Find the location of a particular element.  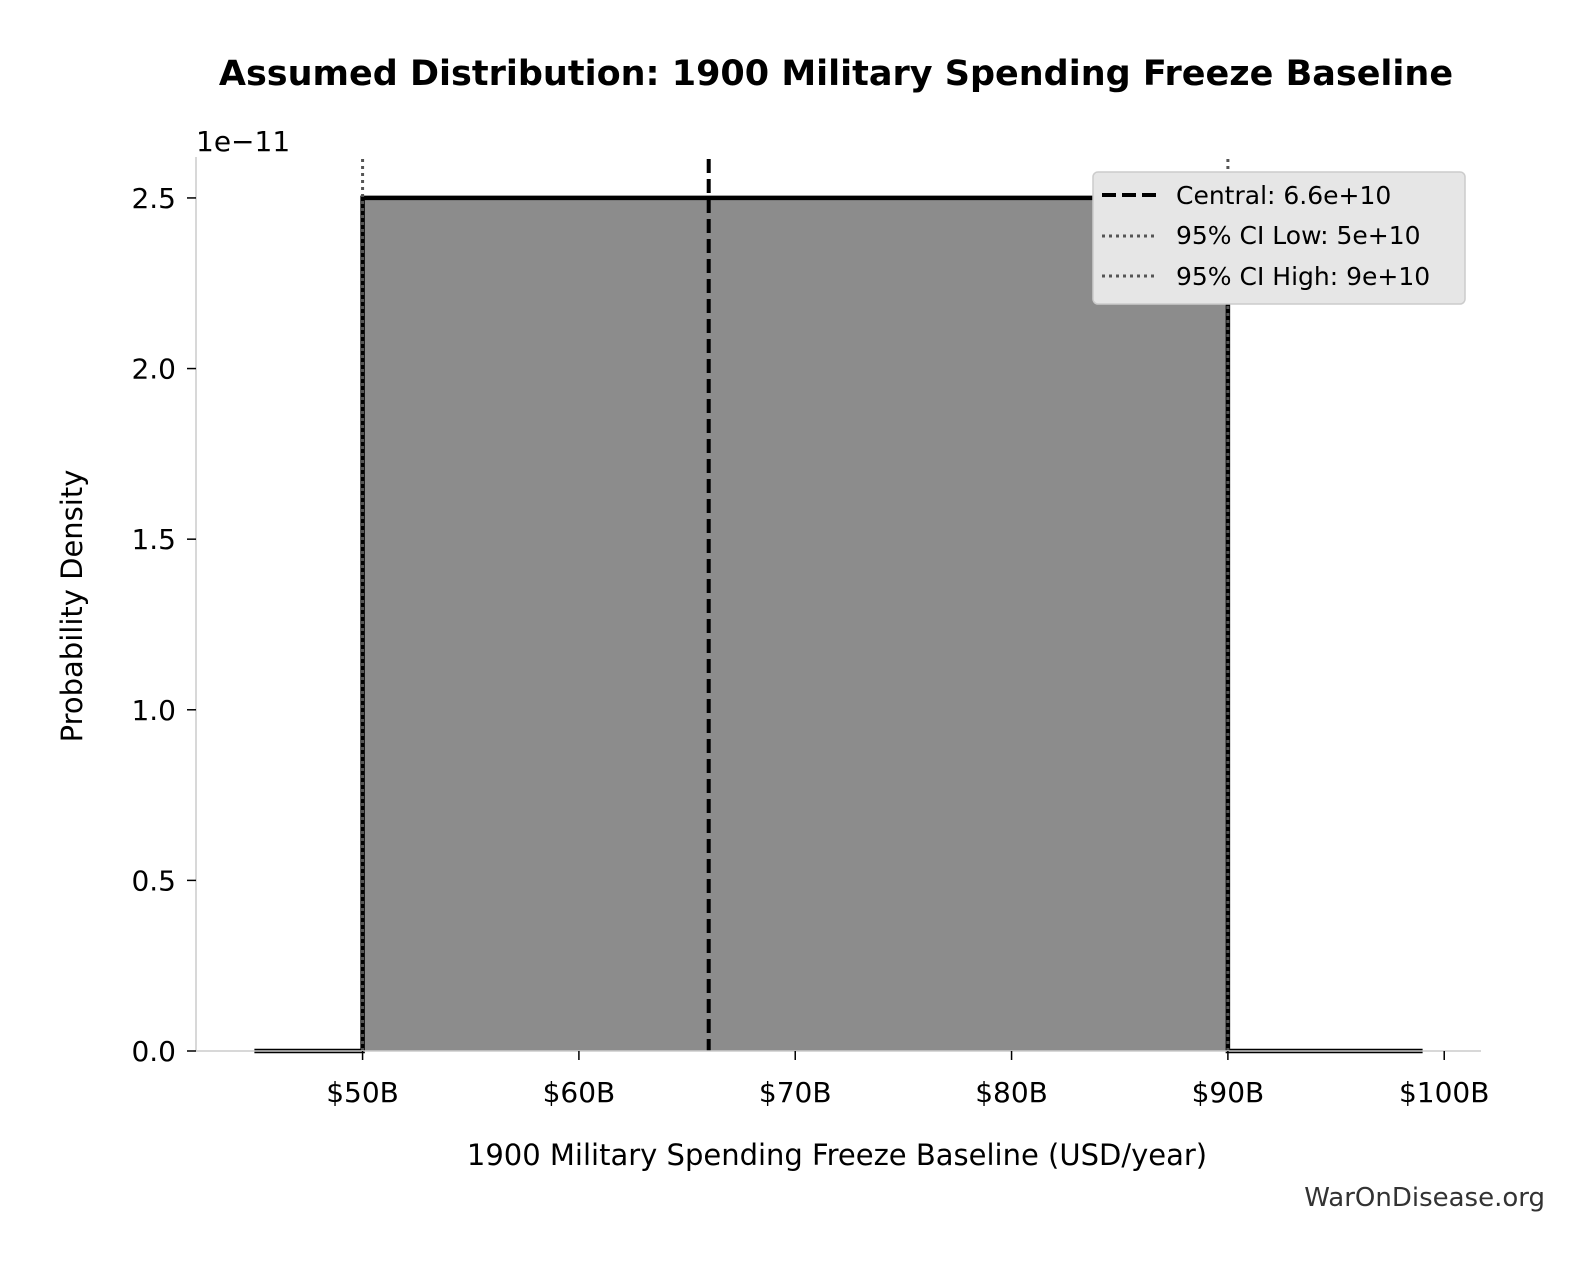

x-tick-label: $50B is located at coordinates (362, 1092).